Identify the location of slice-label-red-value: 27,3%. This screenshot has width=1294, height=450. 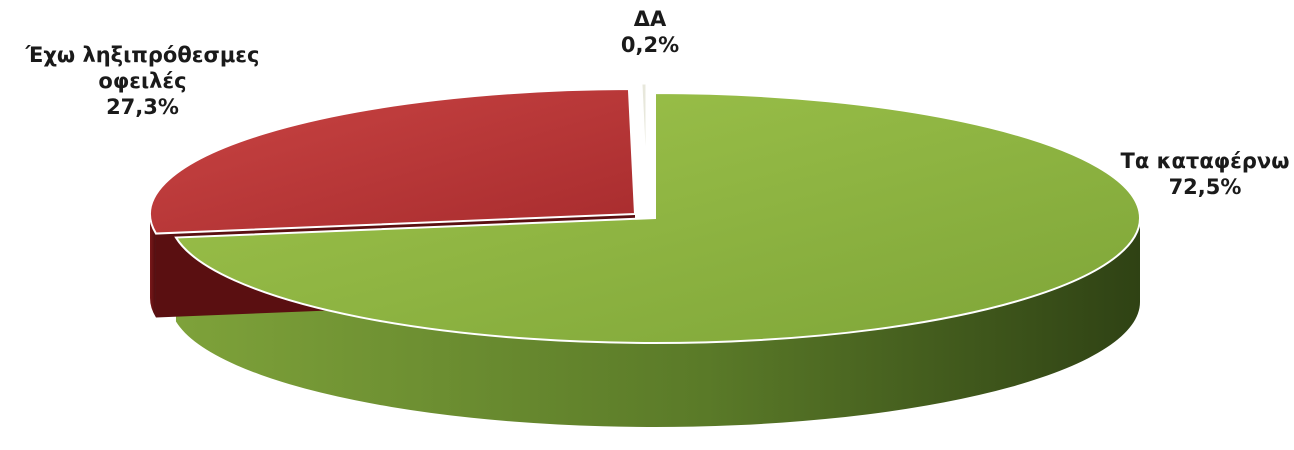
(142, 107).